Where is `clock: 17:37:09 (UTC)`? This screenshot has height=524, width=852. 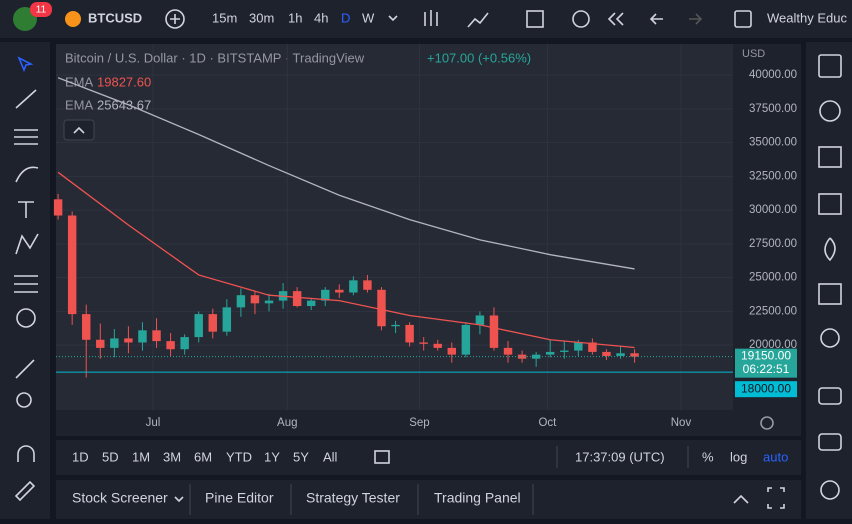 clock: 17:37:09 (UTC) is located at coordinates (620, 456).